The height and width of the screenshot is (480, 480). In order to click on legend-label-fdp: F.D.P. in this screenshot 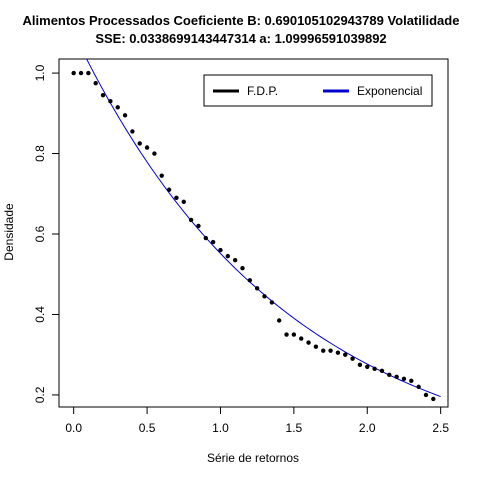, I will do `click(262, 91)`.